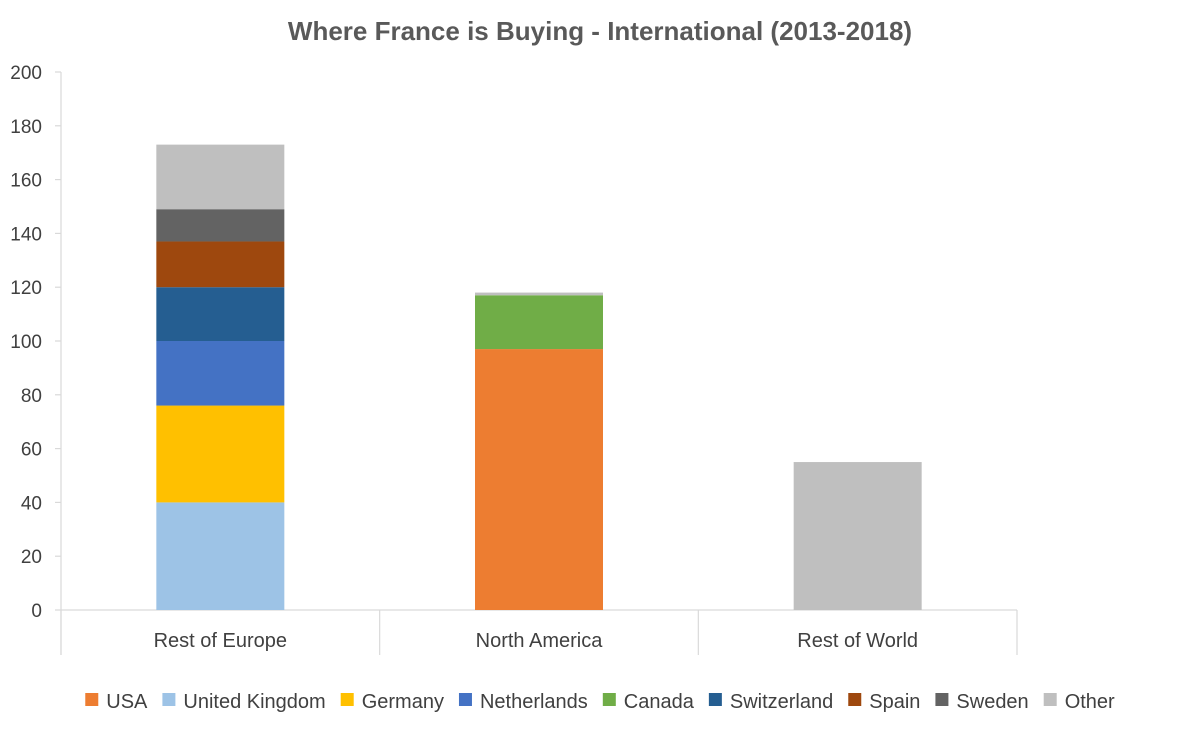 This screenshot has height=733, width=1200. Describe the element at coordinates (403, 702) in the screenshot. I see `legend-label: Germany` at that location.